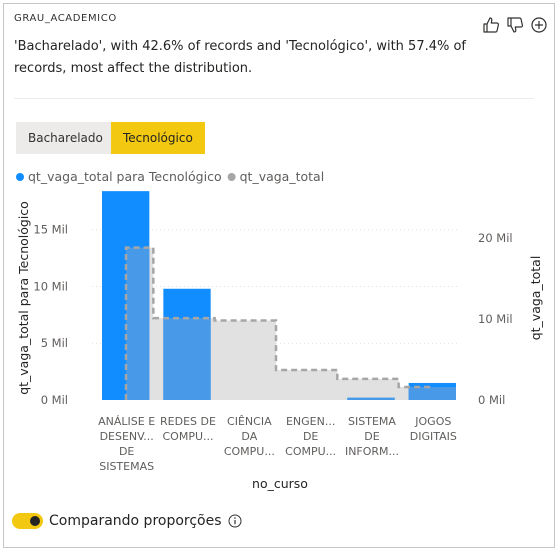 This screenshot has height=552, width=560. What do you see at coordinates (495, 319) in the screenshot?
I see `y2-tick-label: 10 Mil` at bounding box center [495, 319].